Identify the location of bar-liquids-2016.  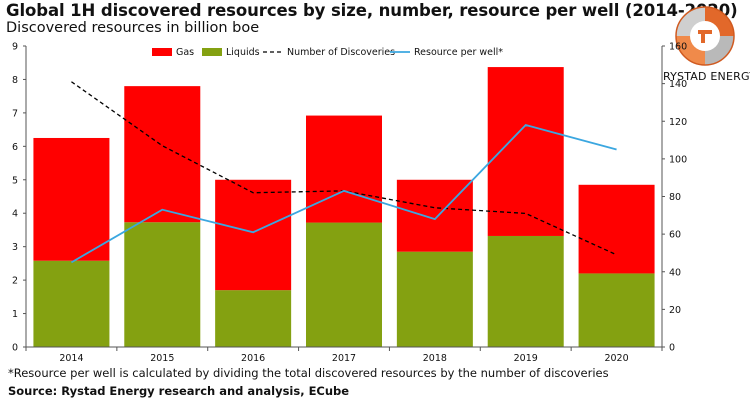
(253, 318).